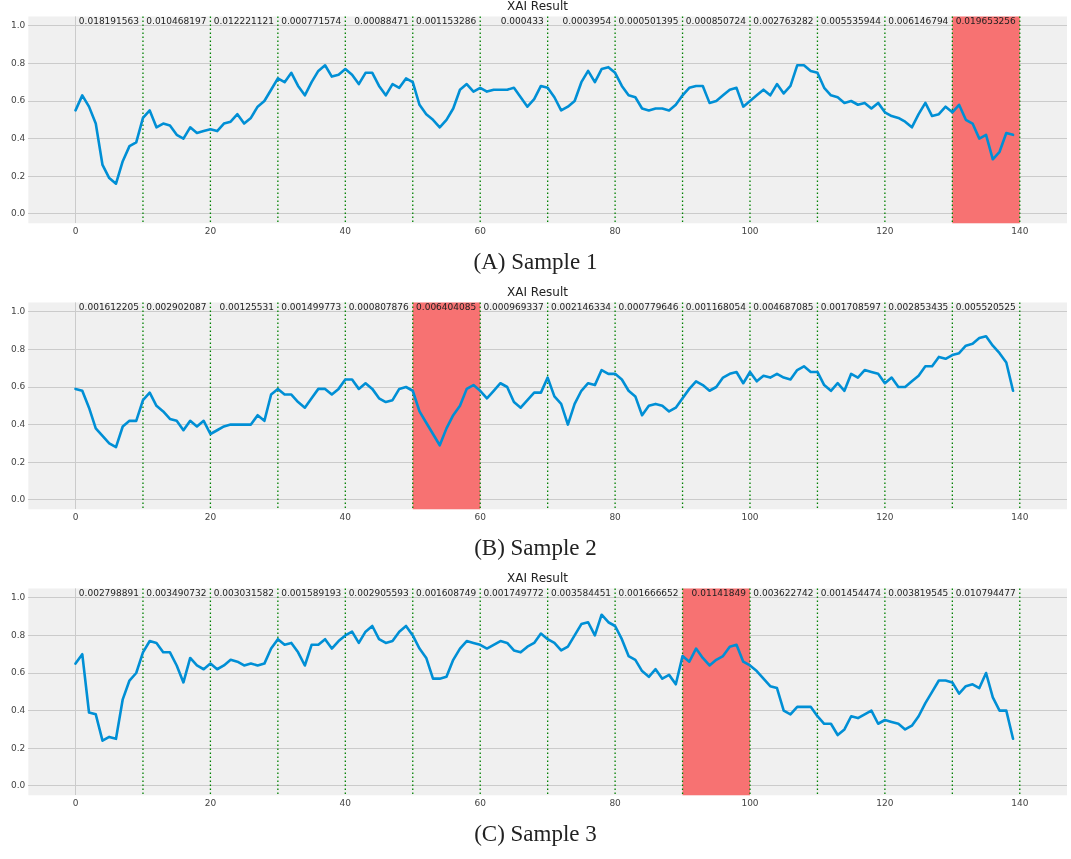 This screenshot has width=1071, height=859. Describe the element at coordinates (783, 21) in the screenshot. I see `annotation: 0.002763282` at that location.